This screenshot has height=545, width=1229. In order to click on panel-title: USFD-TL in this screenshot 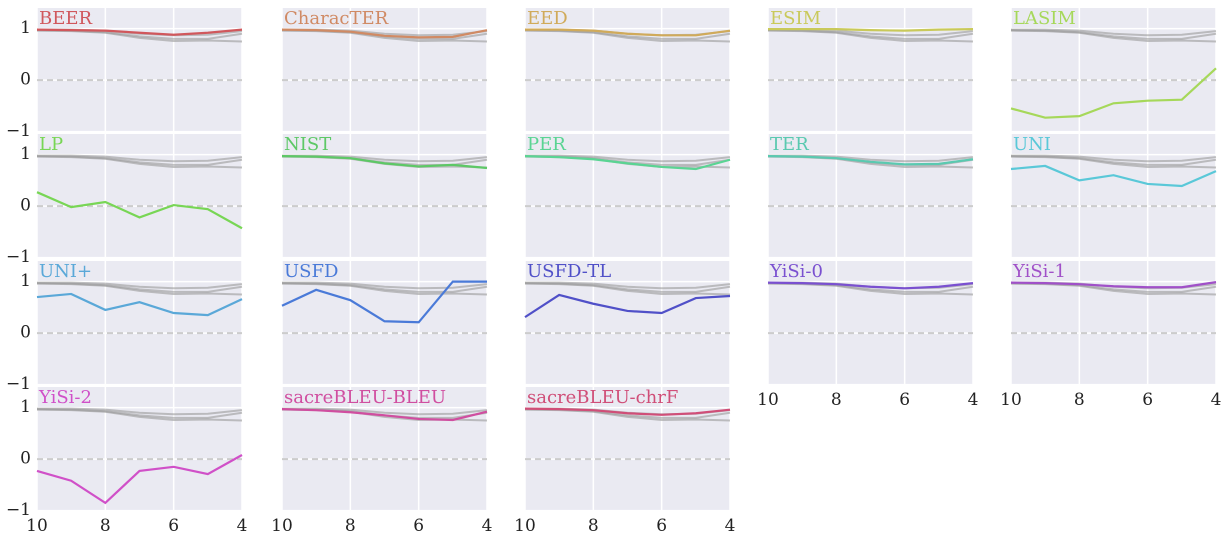, I will do `click(569, 271)`.